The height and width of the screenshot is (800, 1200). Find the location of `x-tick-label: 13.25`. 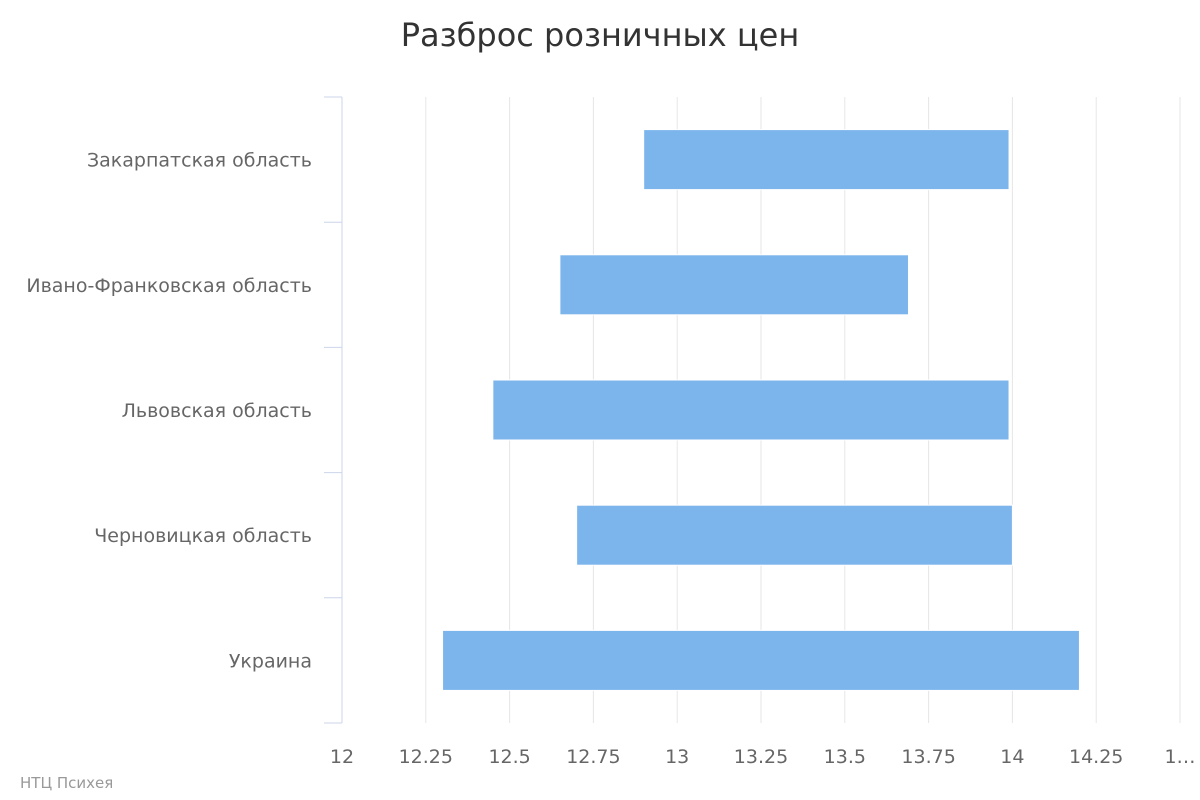

x-tick-label: 13.25 is located at coordinates (761, 757).